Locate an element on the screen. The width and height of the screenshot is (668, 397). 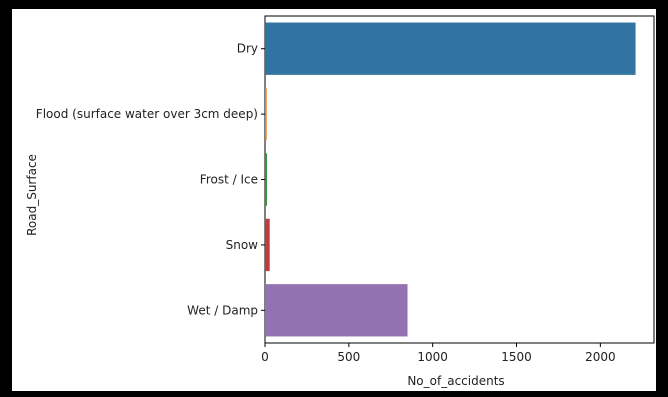
bar-dry is located at coordinates (450, 48).